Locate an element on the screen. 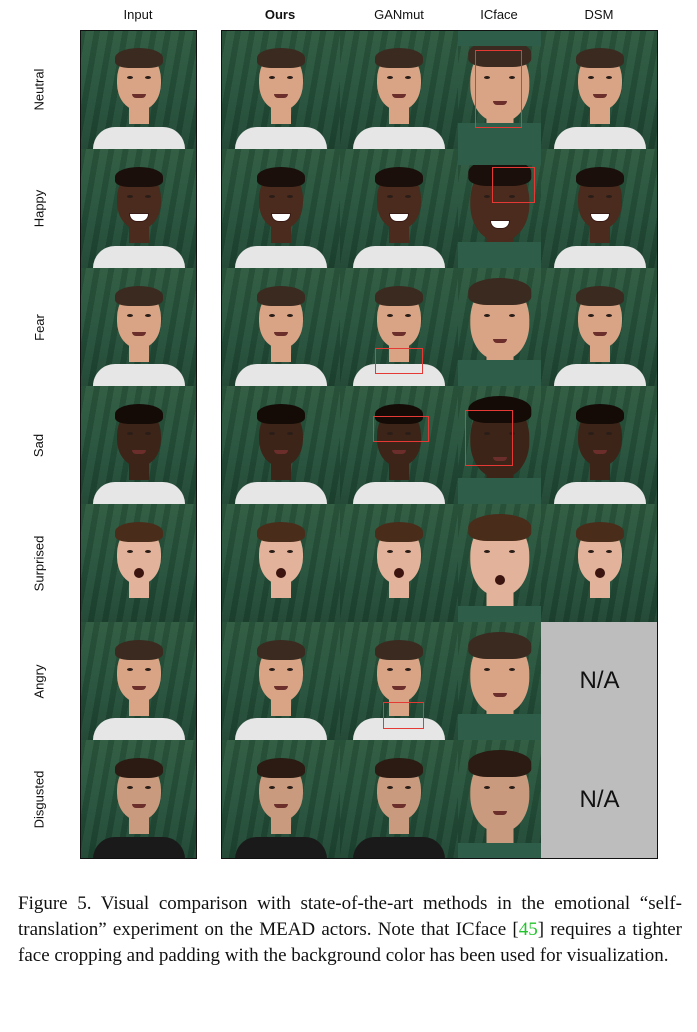 This screenshot has width=697, height=1032. face-image-angry-input is located at coordinates (138, 681).